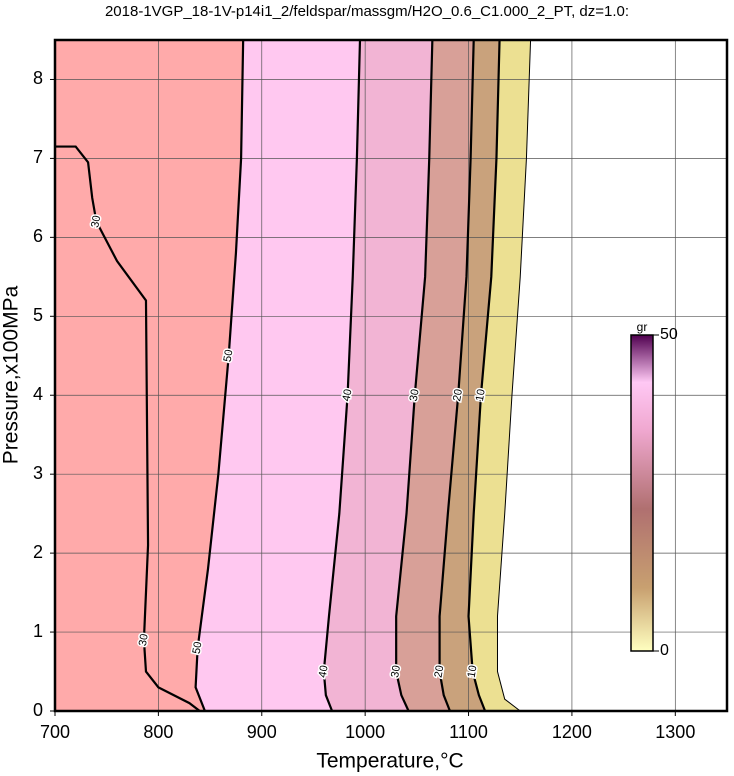  Describe the element at coordinates (572, 732) in the screenshot. I see `x-tick-label: 1200` at that location.